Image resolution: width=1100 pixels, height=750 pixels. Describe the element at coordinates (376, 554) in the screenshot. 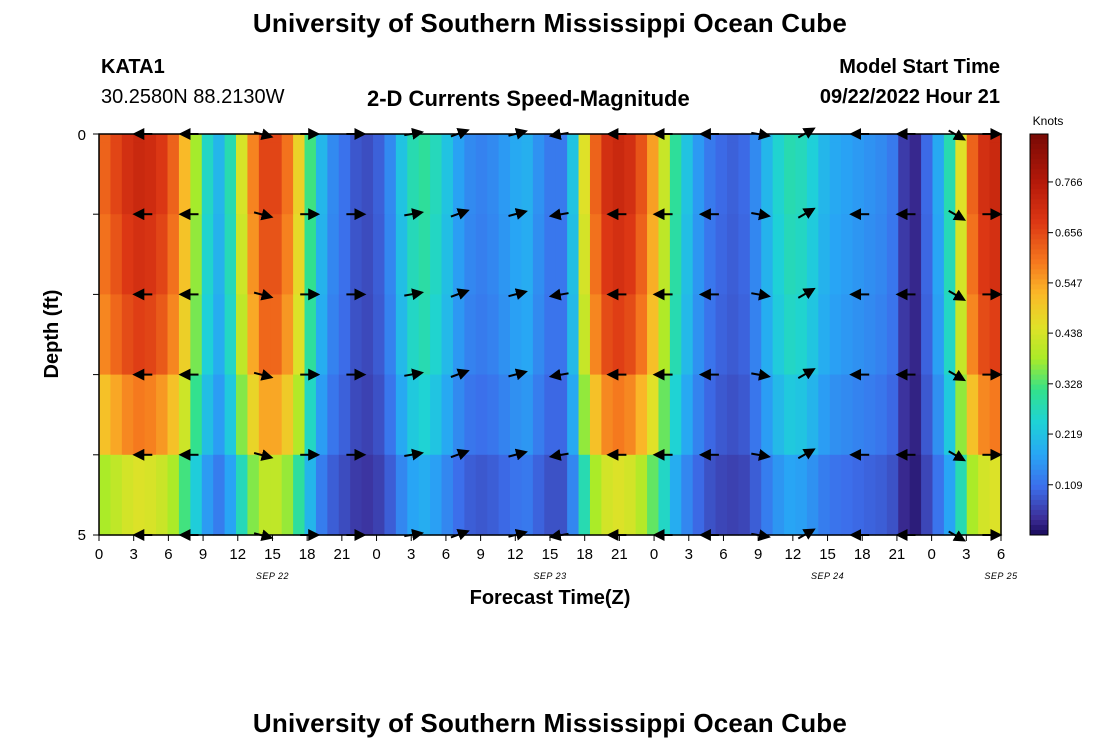

I see `x-tick-label: 0` at that location.